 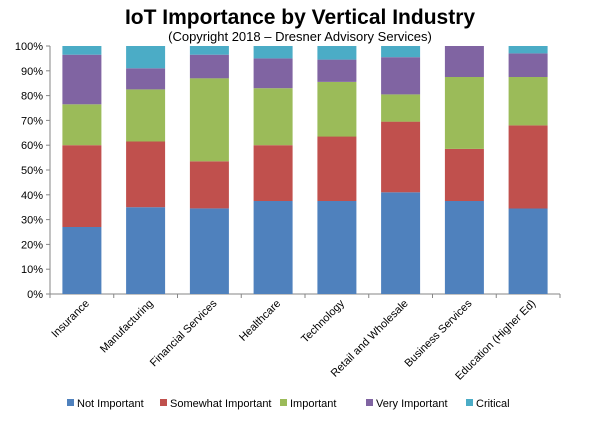 What do you see at coordinates (29, 47) in the screenshot?
I see `y-tick-label: 100%` at bounding box center [29, 47].